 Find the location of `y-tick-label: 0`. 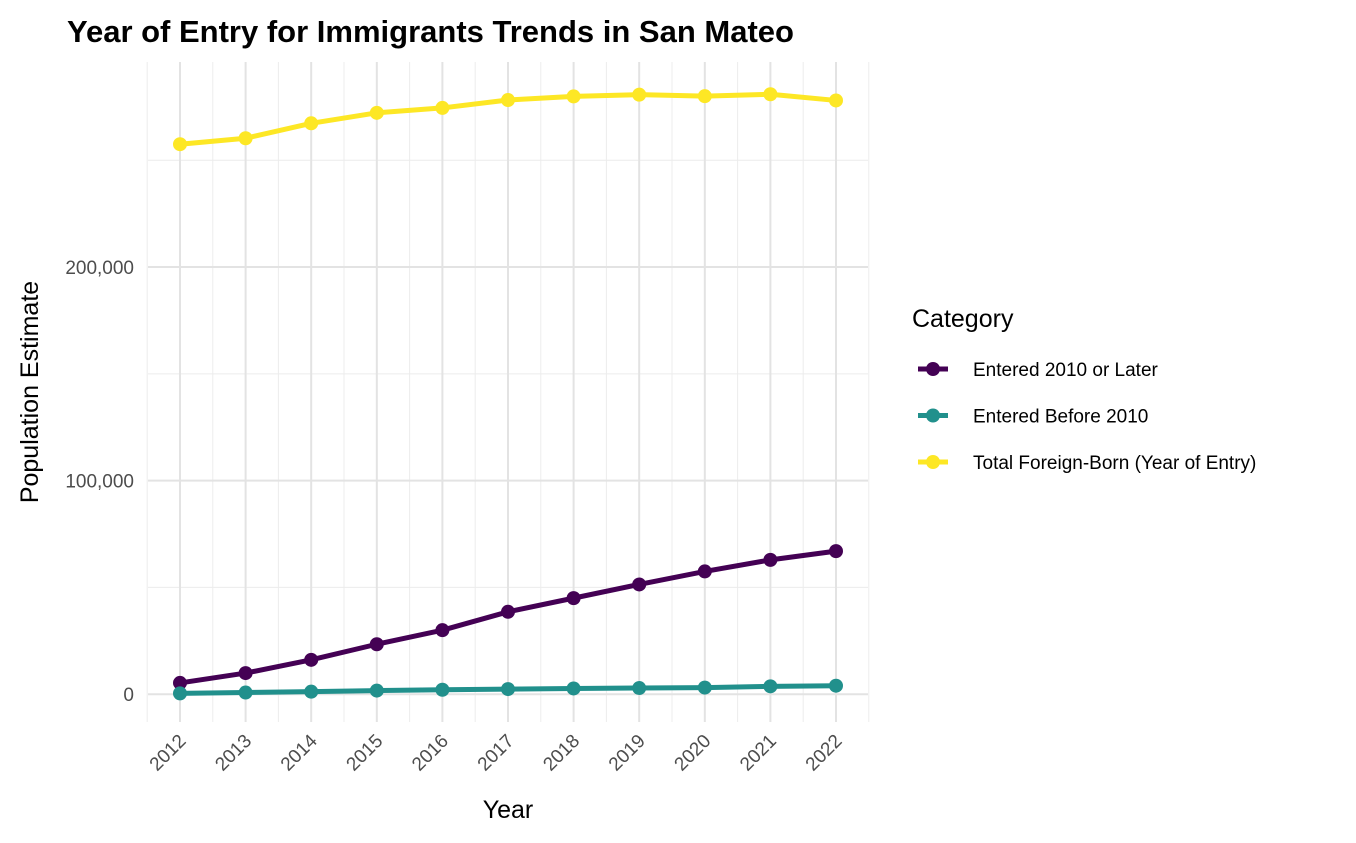

y-tick-label: 0 is located at coordinates (128, 695).